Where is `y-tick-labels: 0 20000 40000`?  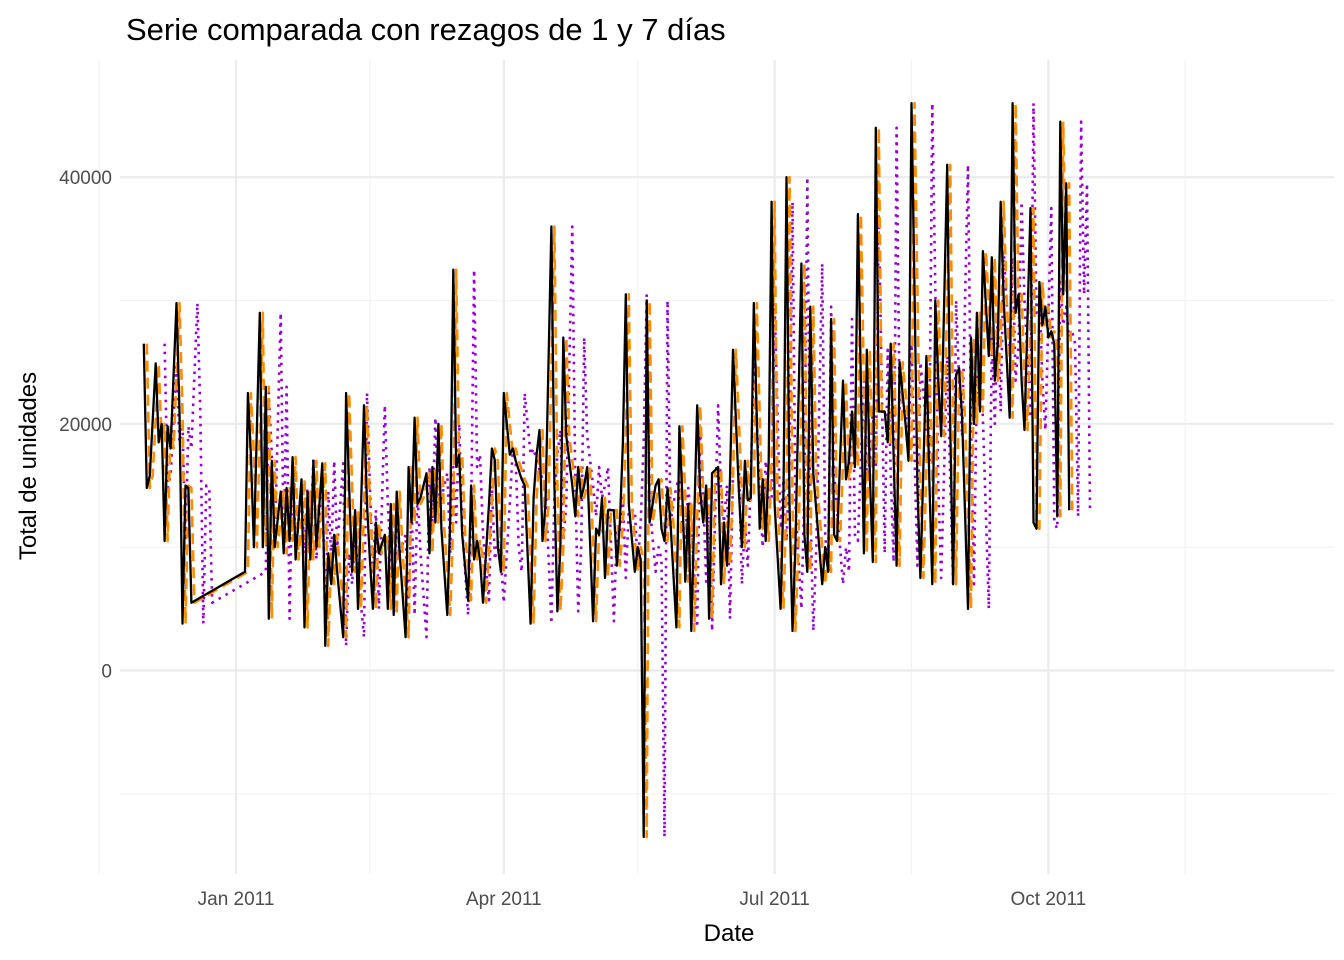
y-tick-labels: 0 20000 40000 is located at coordinates (85, 425).